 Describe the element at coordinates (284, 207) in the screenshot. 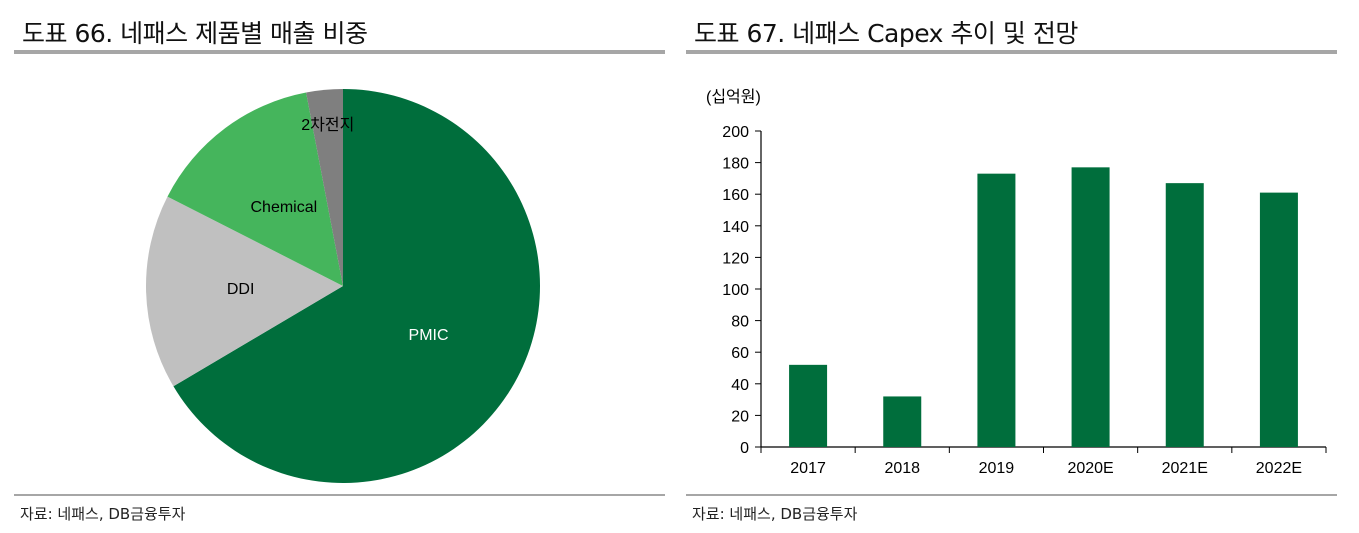

I see `pie-slice-label: Chemical` at that location.